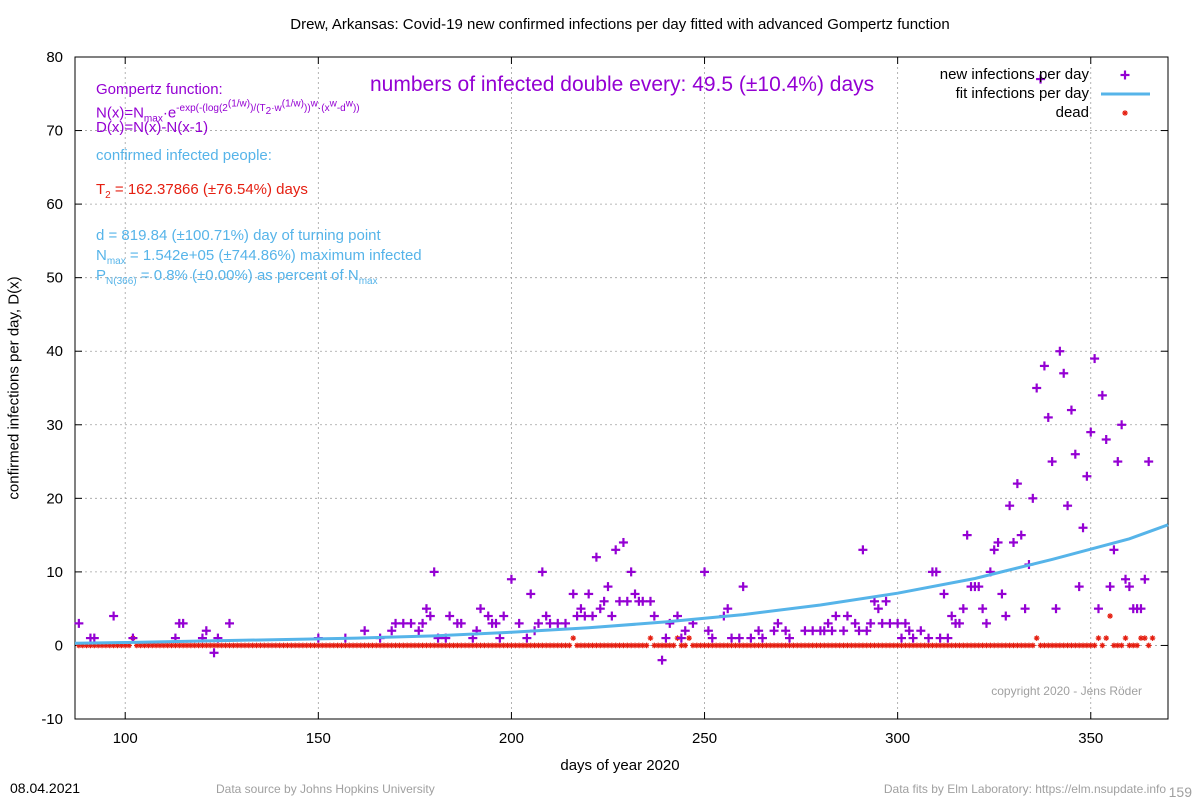 The height and width of the screenshot is (800, 1200). What do you see at coordinates (52, 719) in the screenshot?
I see `y-tick-label: -10` at bounding box center [52, 719].